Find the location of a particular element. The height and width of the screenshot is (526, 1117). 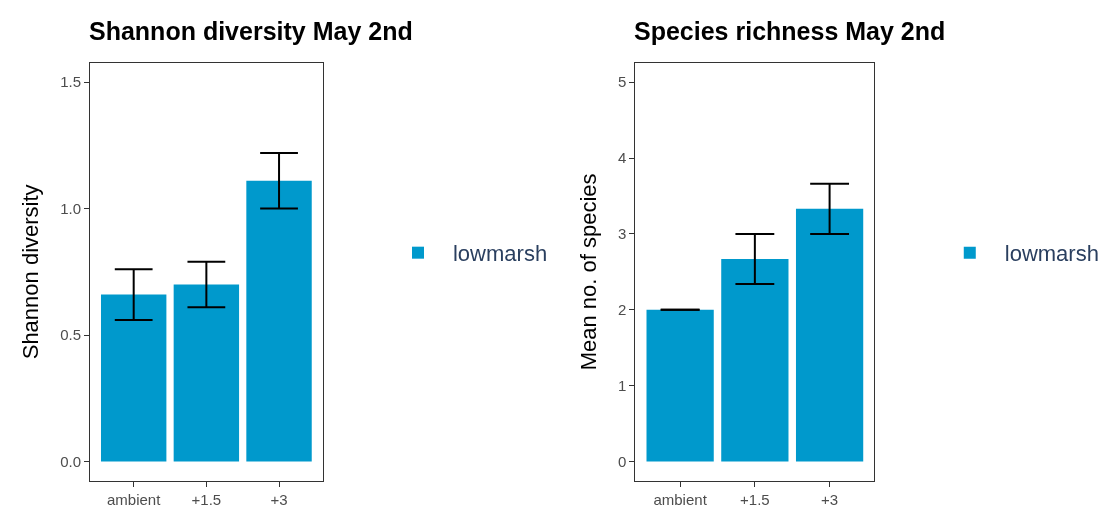

y-tick-label: 1 is located at coordinates (622, 385).